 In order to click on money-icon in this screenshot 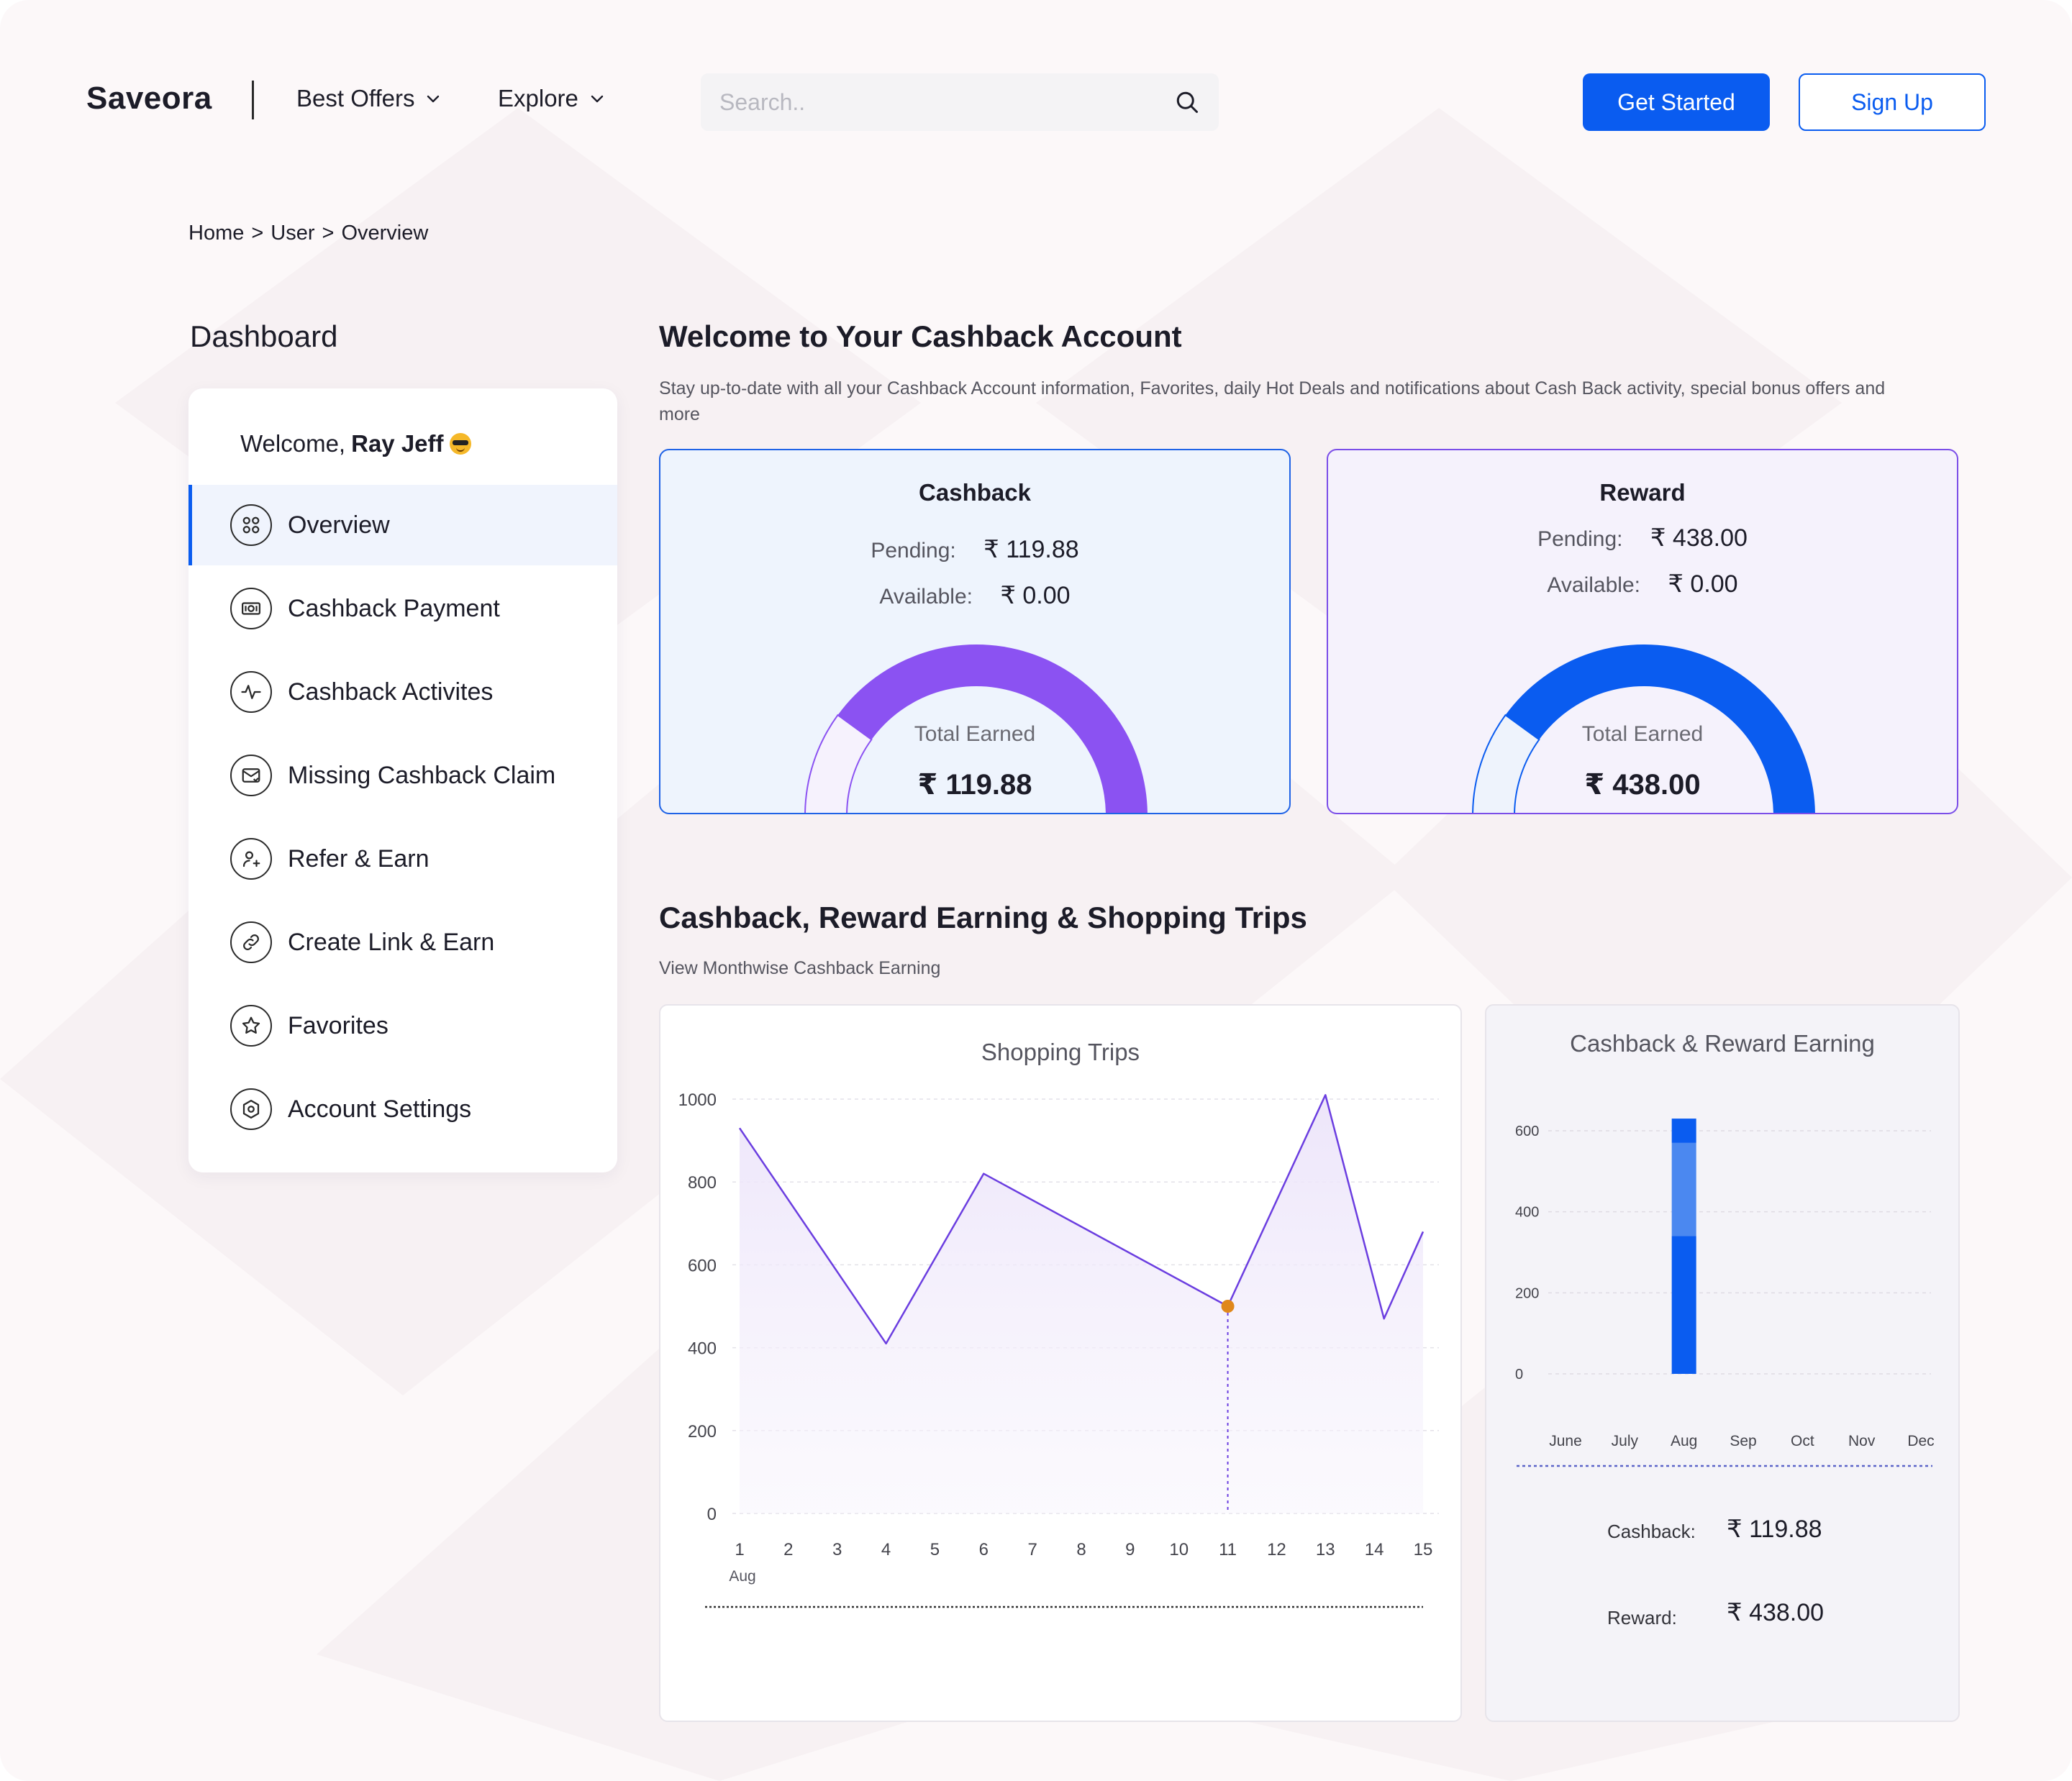, I will do `click(251, 608)`.